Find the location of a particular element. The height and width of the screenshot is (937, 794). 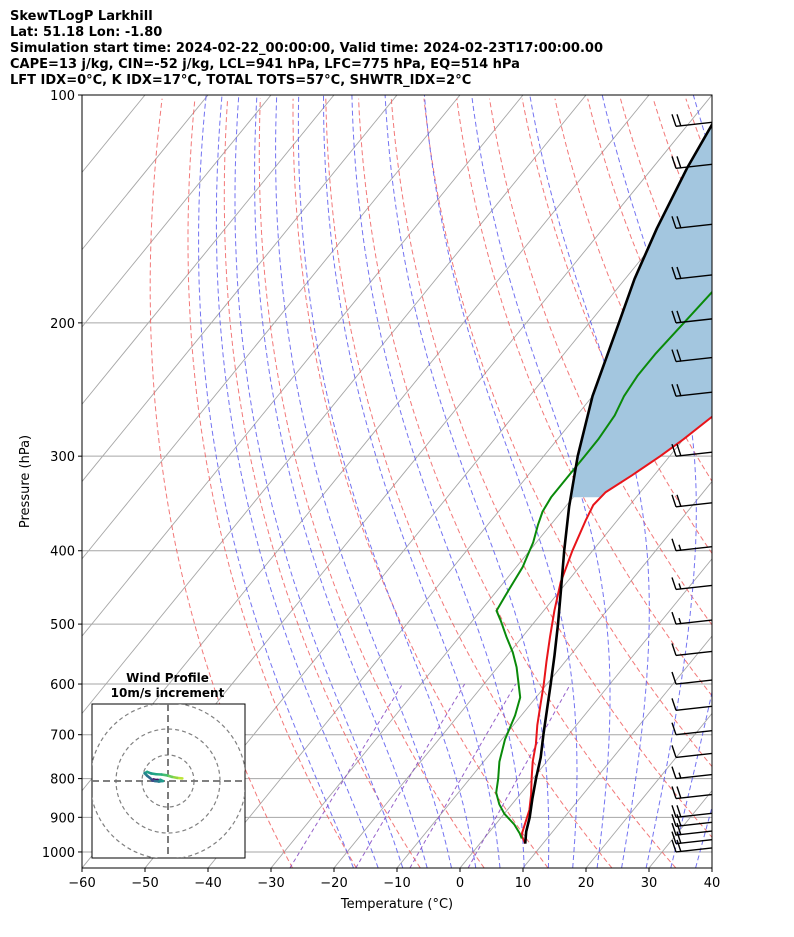

x-tick-label: −30 is located at coordinates (270, 883).